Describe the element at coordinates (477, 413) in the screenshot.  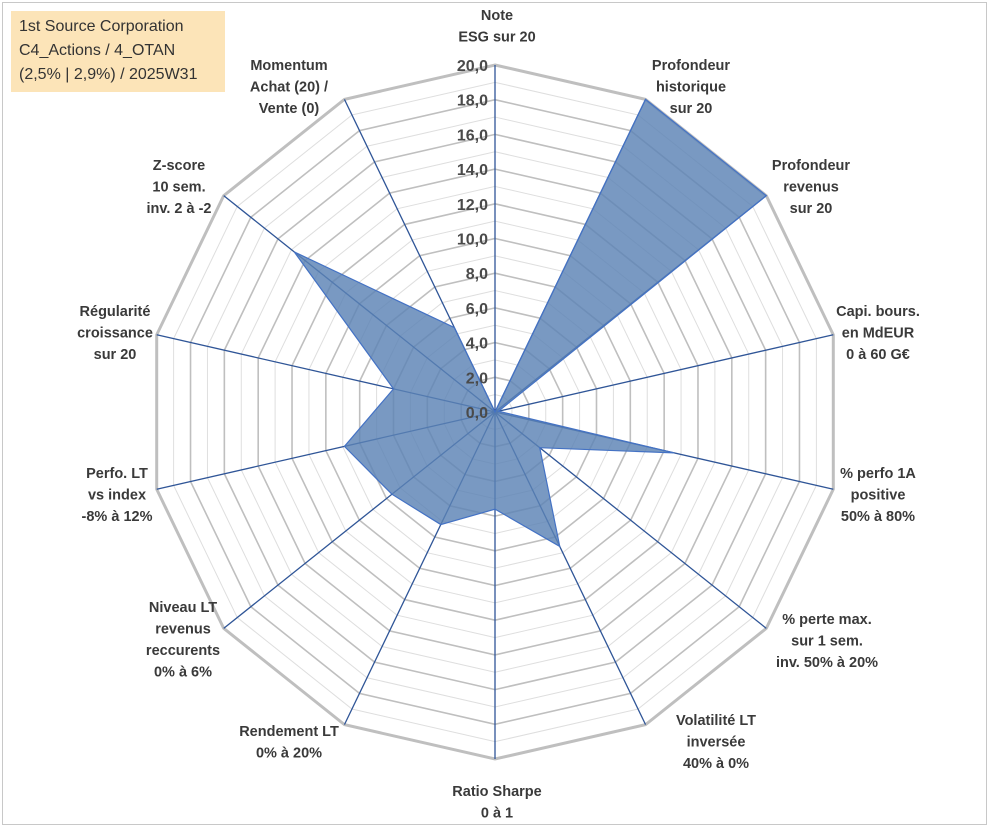
I see `tick-label: 0,0` at that location.